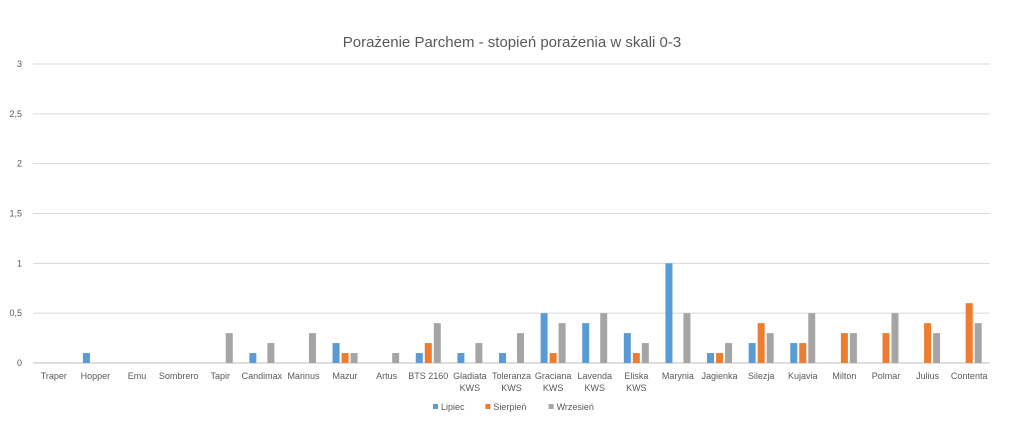 The height and width of the screenshot is (431, 1024). I want to click on x-tick-label: Hopper, so click(96, 376).